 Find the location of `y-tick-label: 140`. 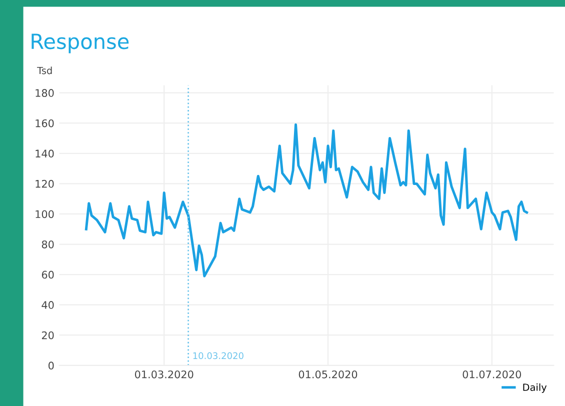

y-tick-label: 140 is located at coordinates (45, 154).